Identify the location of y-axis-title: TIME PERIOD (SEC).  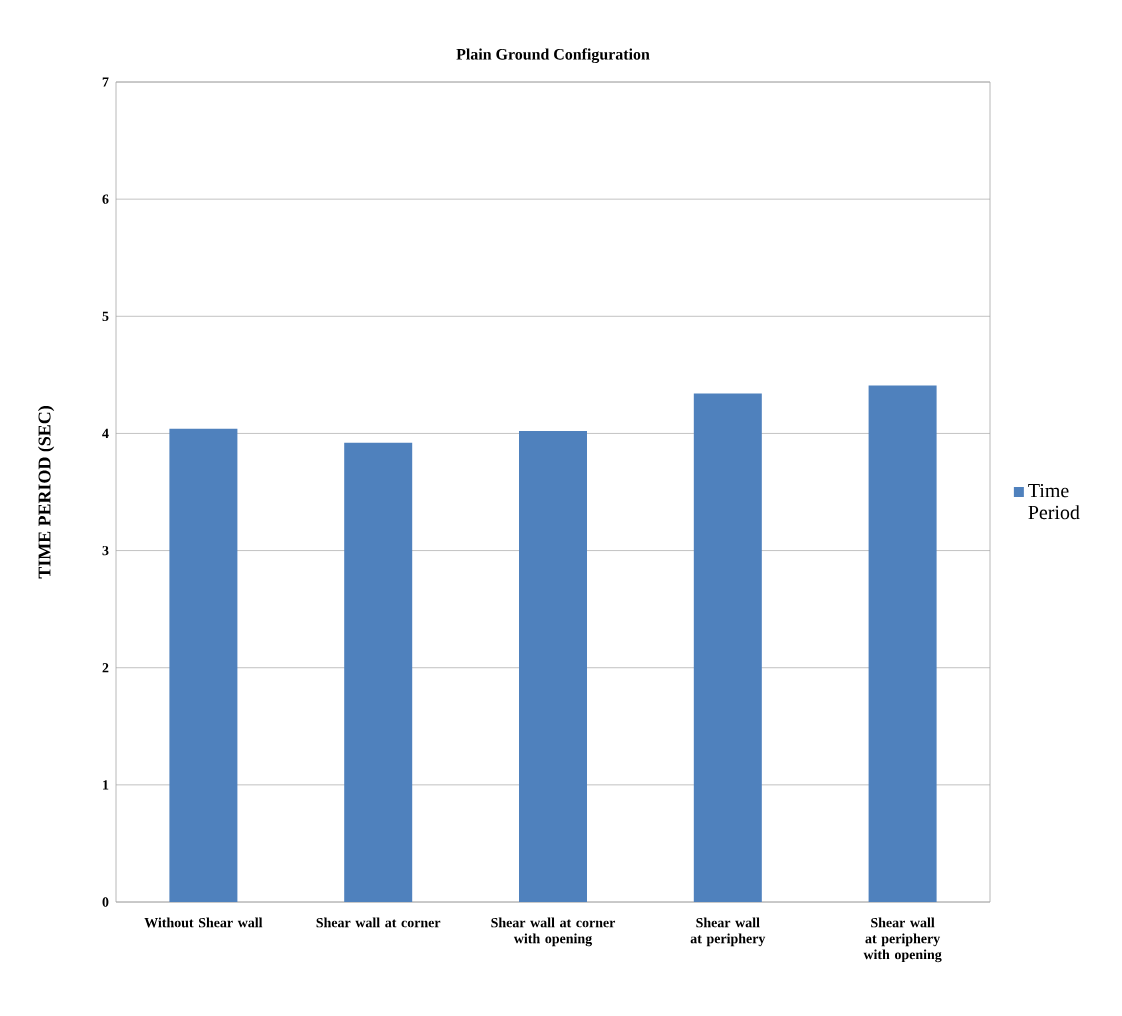
(46, 492).